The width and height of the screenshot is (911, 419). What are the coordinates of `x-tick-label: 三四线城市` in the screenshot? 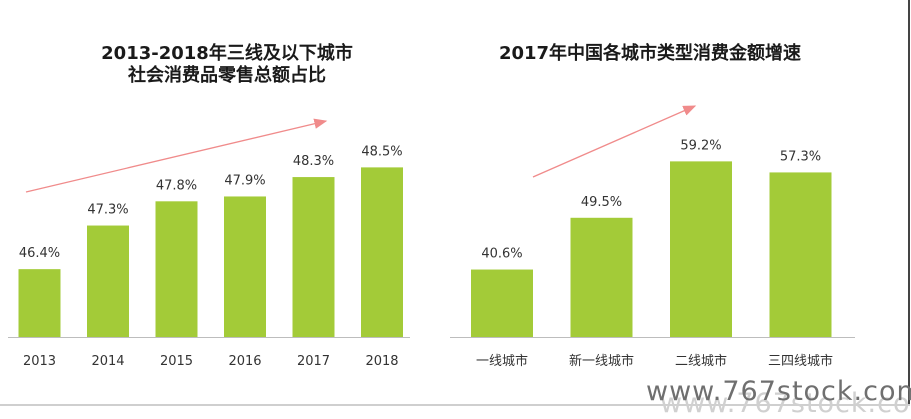 It's located at (800, 361).